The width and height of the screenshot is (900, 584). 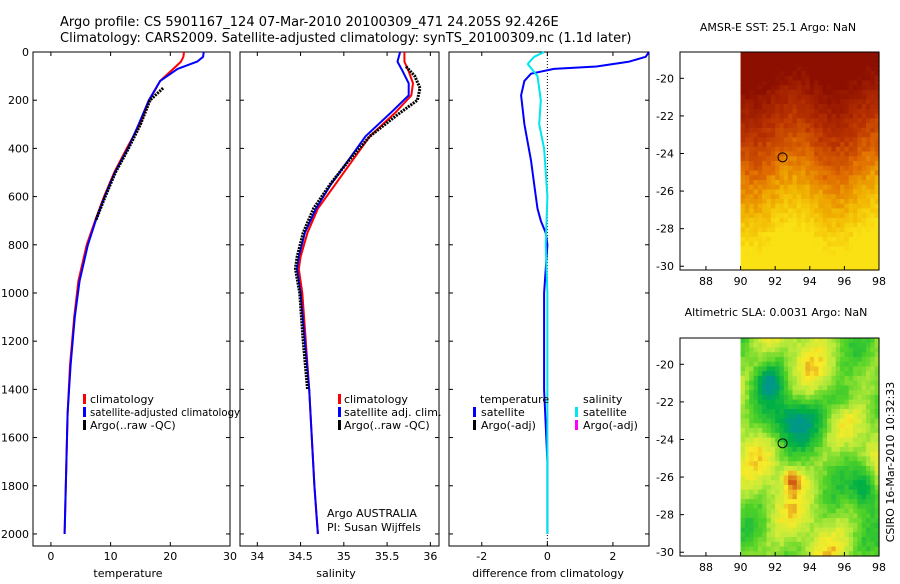 What do you see at coordinates (610, 425) in the screenshot?
I see `difference-legend-sal-argo: Argo(-adj)` at bounding box center [610, 425].